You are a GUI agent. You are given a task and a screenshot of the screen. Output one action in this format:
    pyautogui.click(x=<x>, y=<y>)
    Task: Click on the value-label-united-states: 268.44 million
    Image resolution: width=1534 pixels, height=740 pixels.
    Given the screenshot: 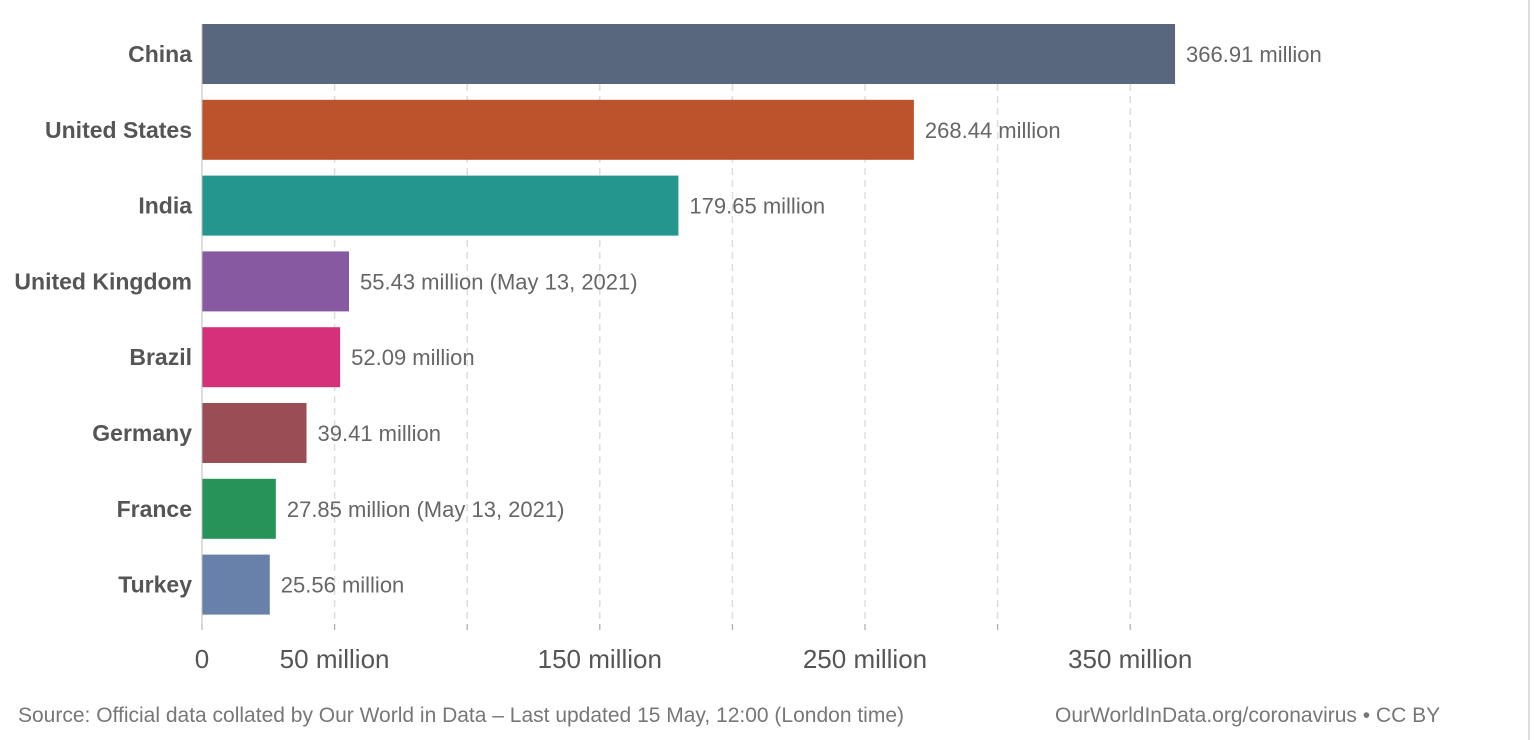 What is the action you would take?
    pyautogui.click(x=993, y=130)
    